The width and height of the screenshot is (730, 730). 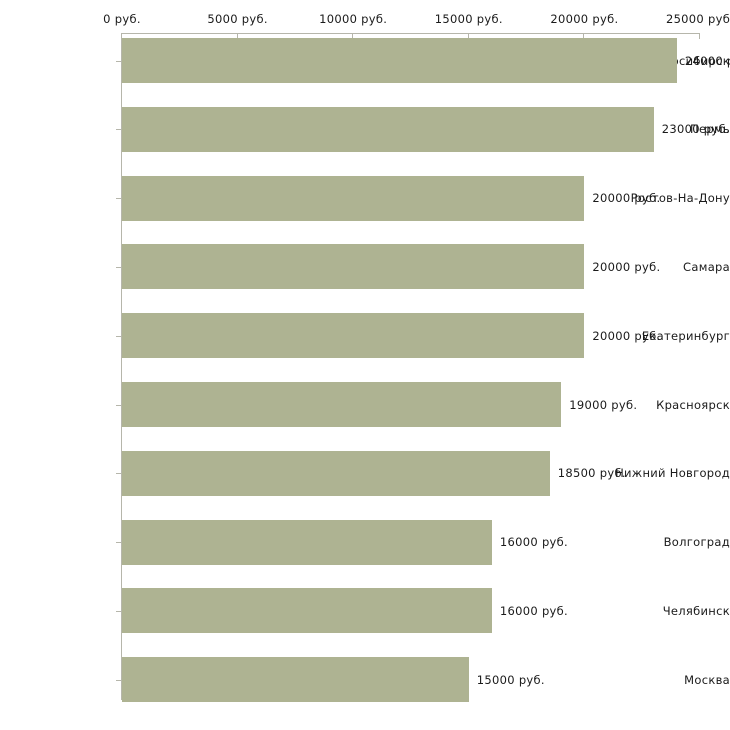 What do you see at coordinates (696, 542) in the screenshot?
I see `category-label: Волгоград` at bounding box center [696, 542].